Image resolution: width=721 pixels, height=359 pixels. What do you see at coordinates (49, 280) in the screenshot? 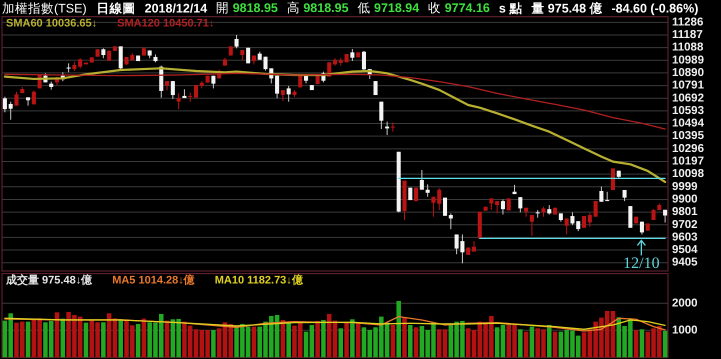
I see `text: 成交量 975.48↓億` at bounding box center [49, 280].